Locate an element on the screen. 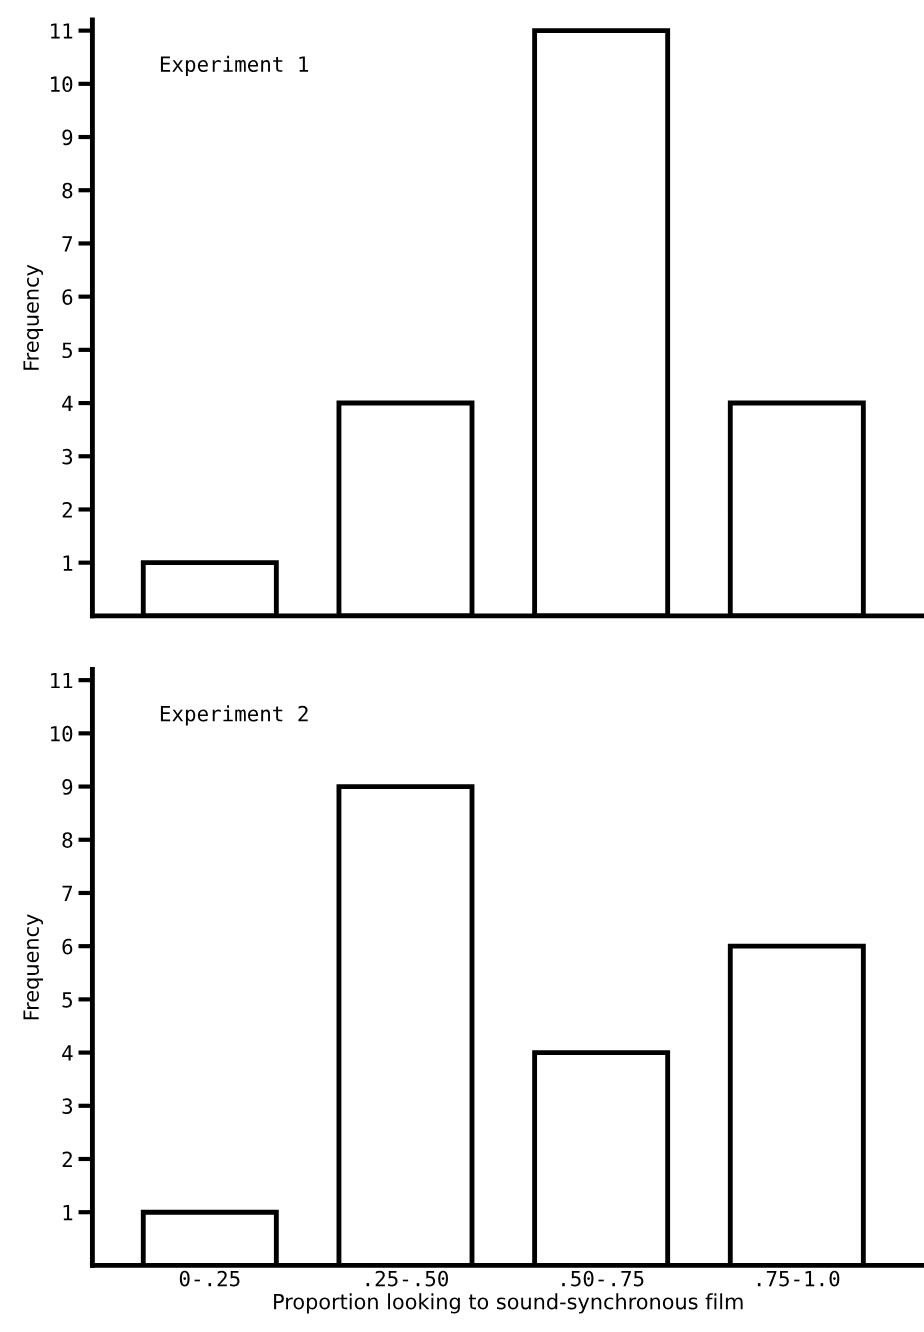 This screenshot has width=924, height=1332. x-tick-label: .25-.50 is located at coordinates (407, 1278).